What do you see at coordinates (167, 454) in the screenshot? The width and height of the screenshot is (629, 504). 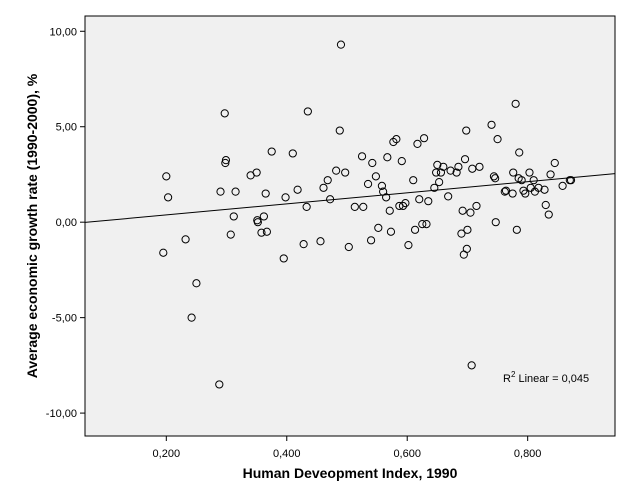 I see `x-tick-label: 0,200` at bounding box center [167, 454].